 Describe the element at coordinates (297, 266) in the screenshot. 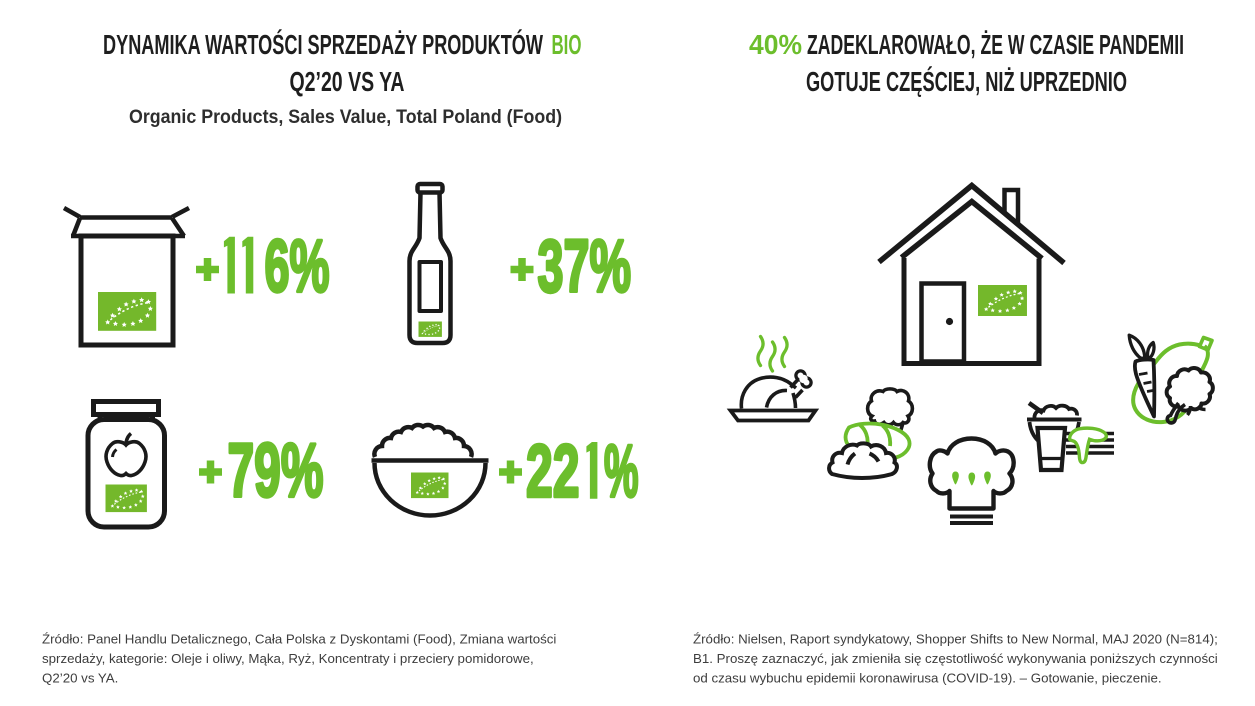

I see `svg-text: 6%` at that location.